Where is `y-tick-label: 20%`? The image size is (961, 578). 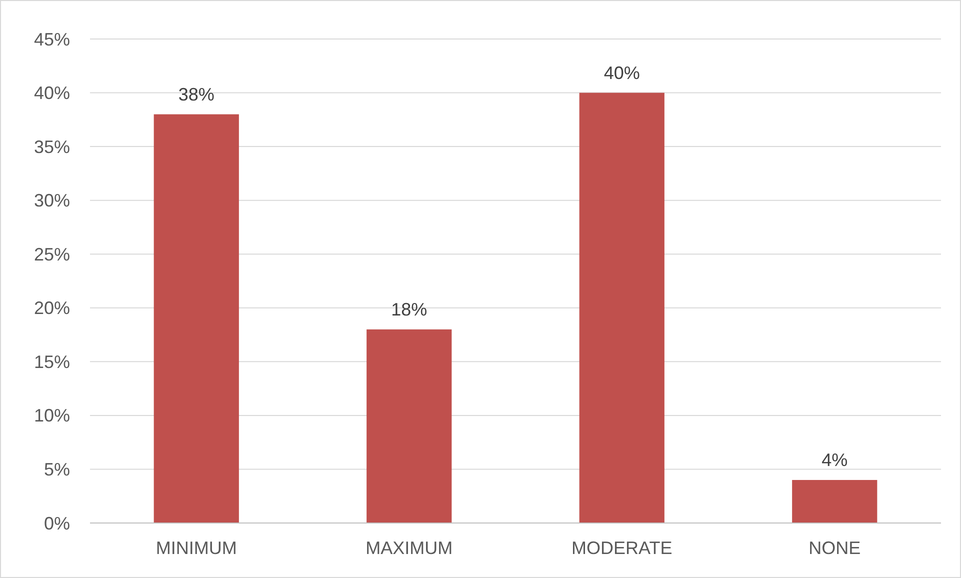 y-tick-label: 20% is located at coordinates (52, 308).